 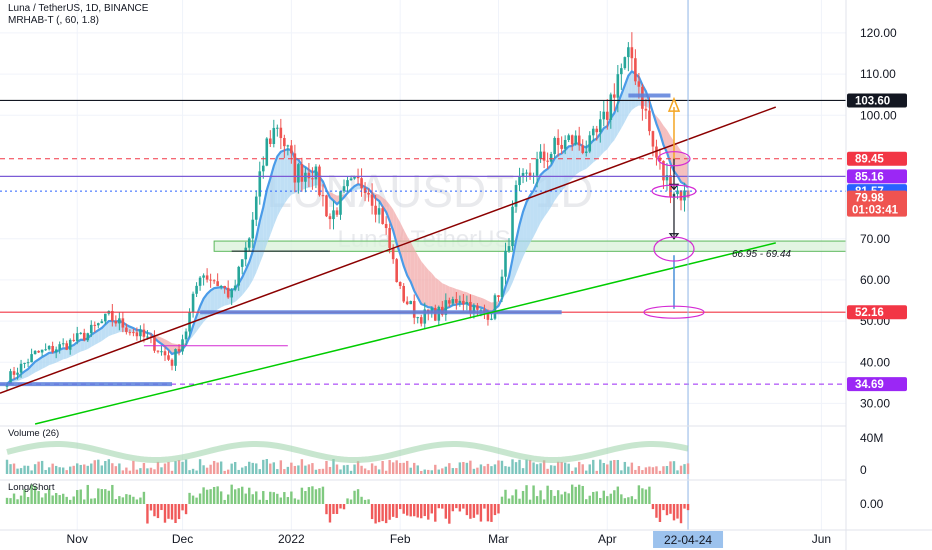 What do you see at coordinates (869, 199) in the screenshot?
I see `price-tag-label: 79.98` at bounding box center [869, 199].